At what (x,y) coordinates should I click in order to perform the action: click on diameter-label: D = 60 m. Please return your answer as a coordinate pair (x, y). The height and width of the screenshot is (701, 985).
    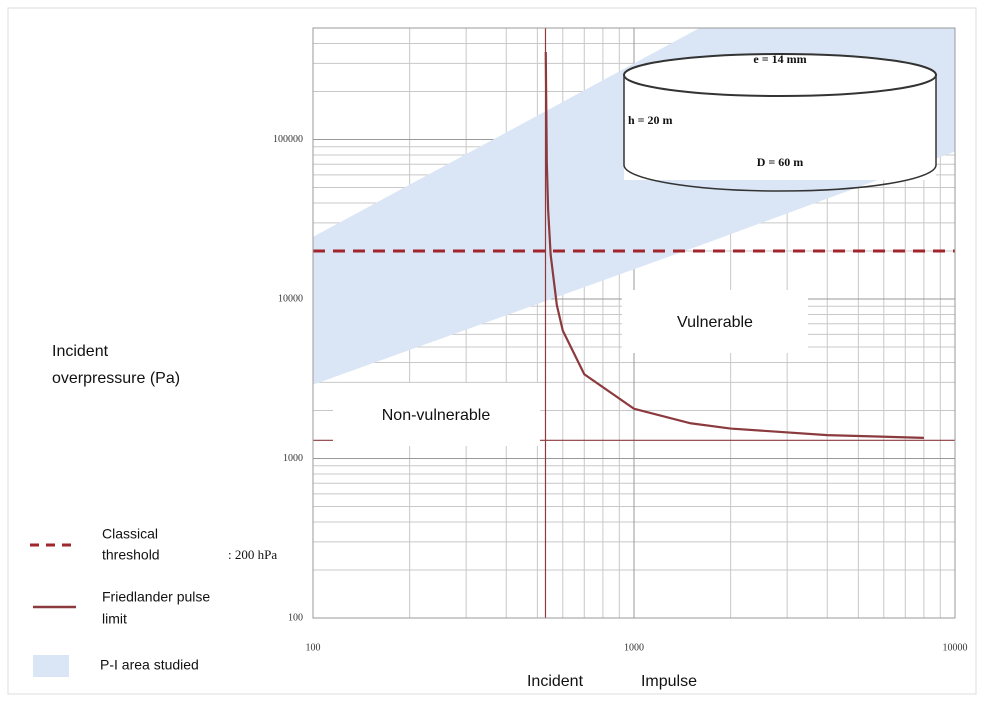
    Looking at the image, I should click on (780, 162).